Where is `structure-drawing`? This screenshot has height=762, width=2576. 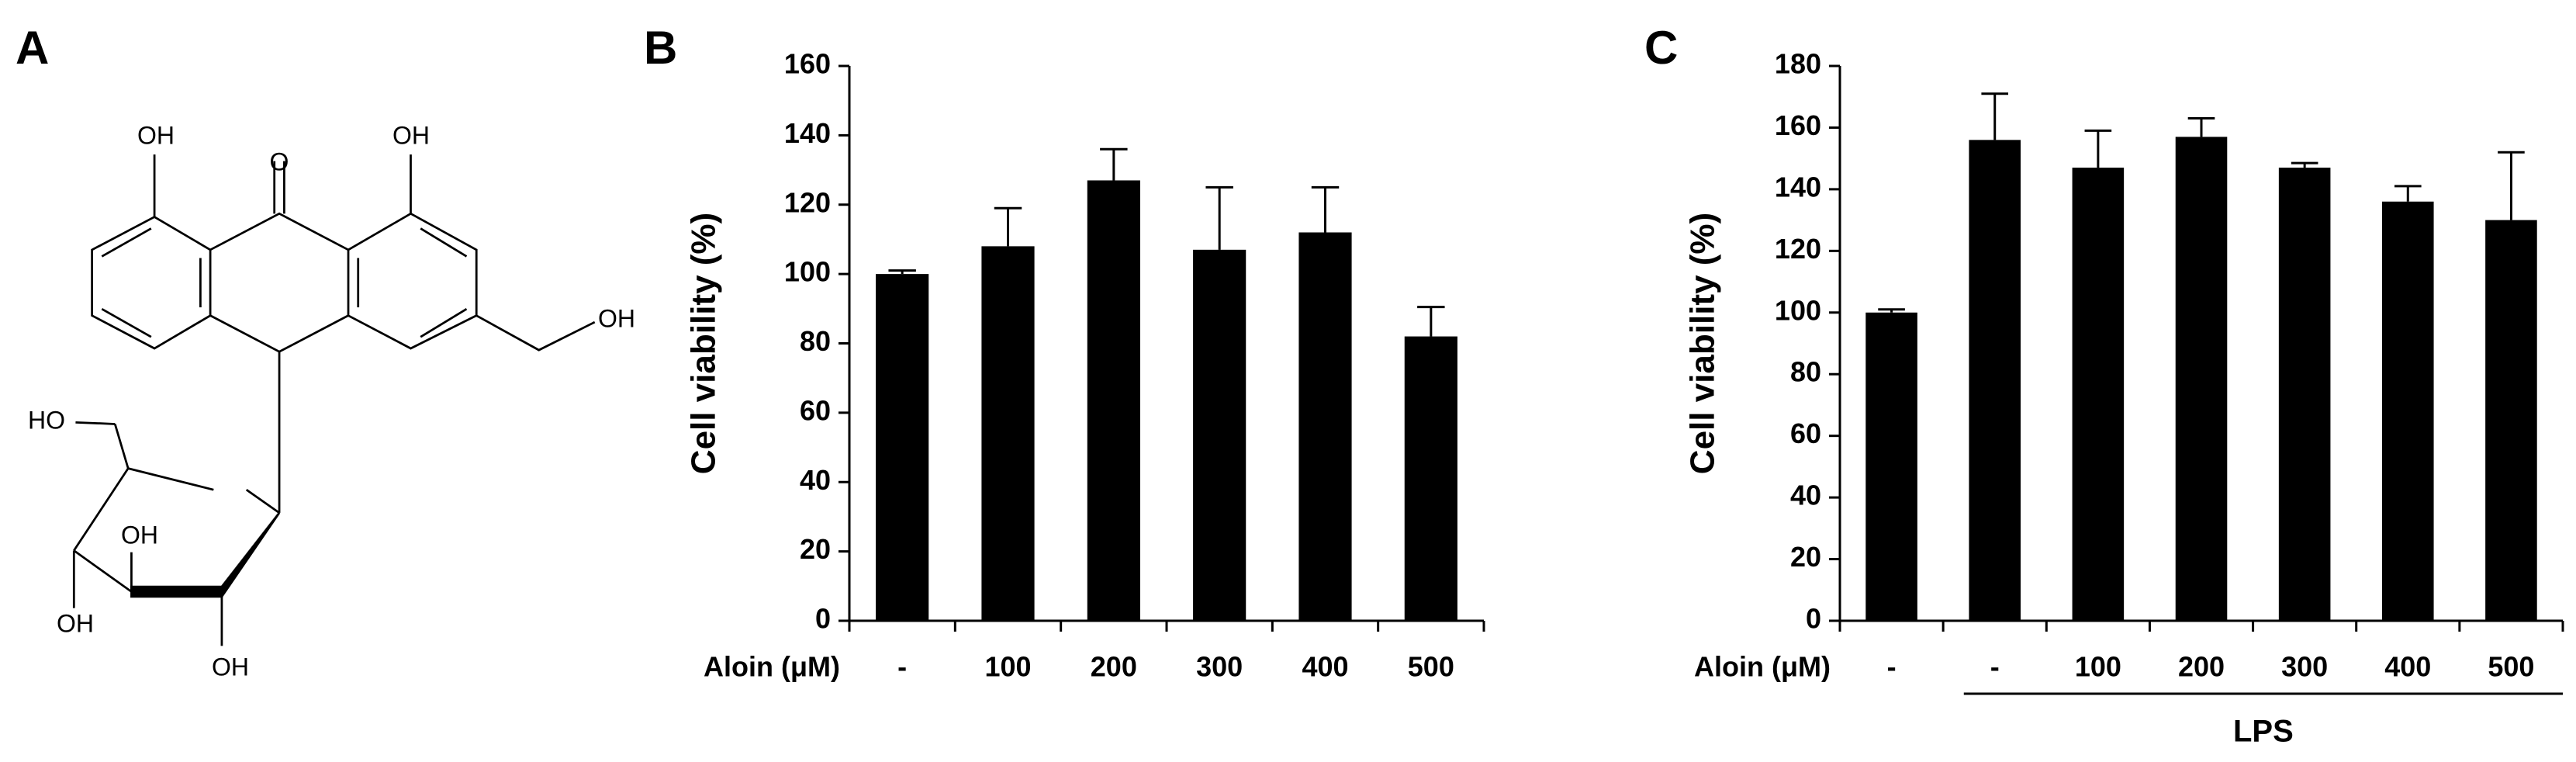
structure-drawing is located at coordinates (334, 400).